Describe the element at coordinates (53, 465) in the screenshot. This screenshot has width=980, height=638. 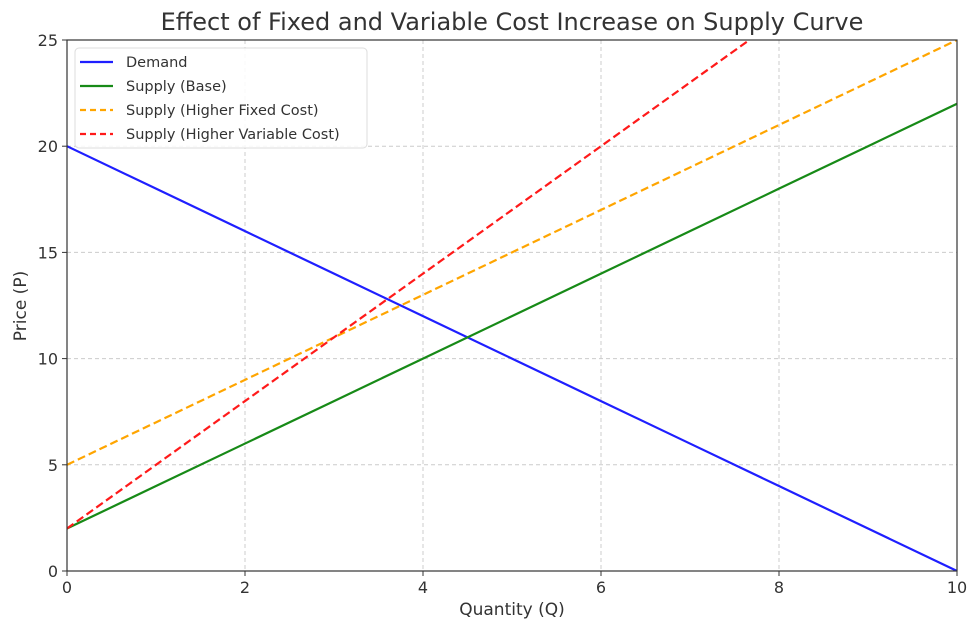
I see `y-tick-label: 5` at that location.